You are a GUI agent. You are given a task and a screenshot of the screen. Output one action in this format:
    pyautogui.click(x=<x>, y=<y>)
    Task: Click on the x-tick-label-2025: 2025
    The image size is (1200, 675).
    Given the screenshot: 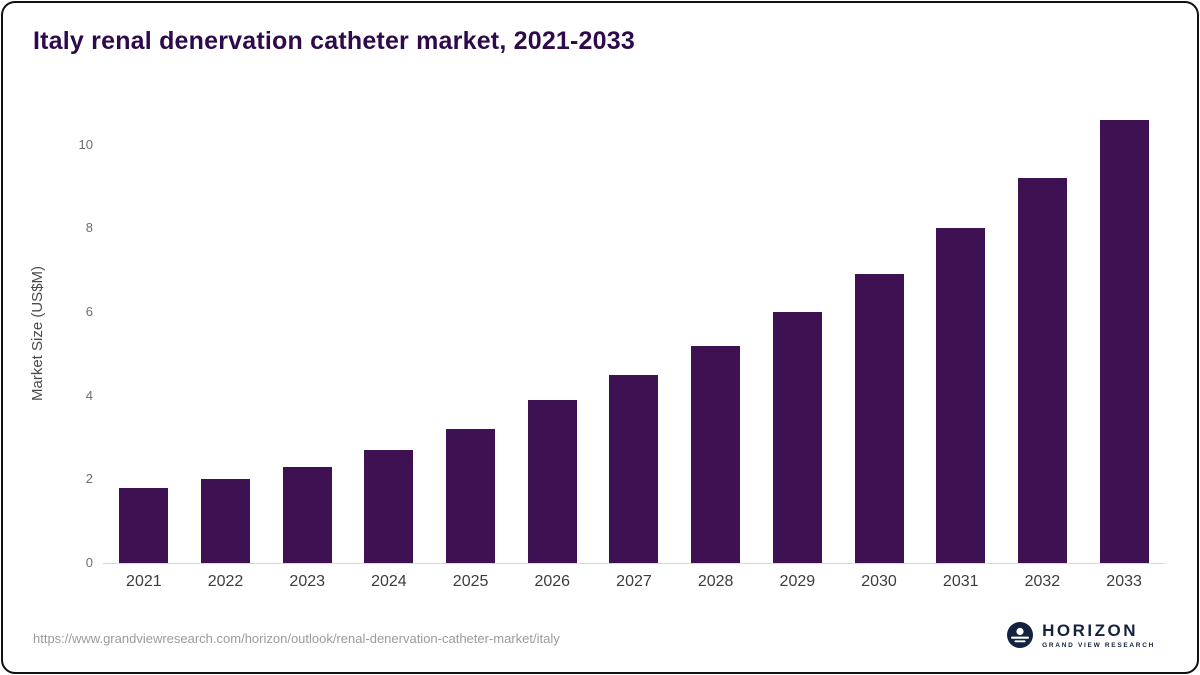 What is the action you would take?
    pyautogui.click(x=470, y=581)
    